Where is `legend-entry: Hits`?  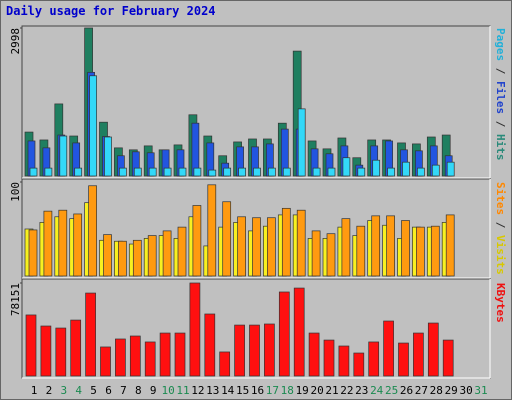 legend-entry: Hits is located at coordinates (500, 147).